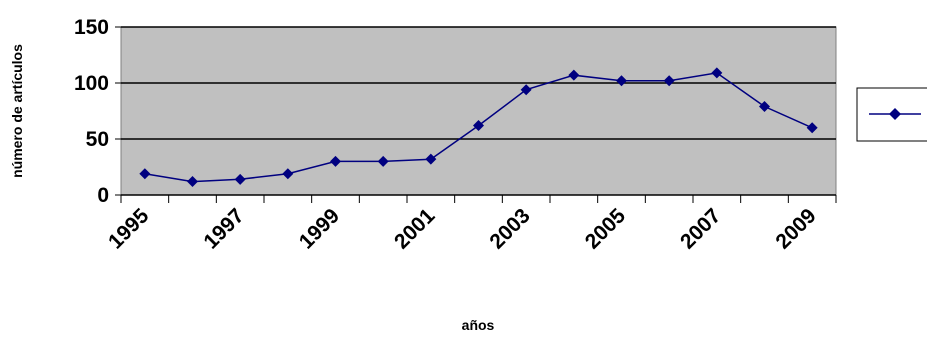  I want to click on legend-diamond-icon, so click(895, 114).